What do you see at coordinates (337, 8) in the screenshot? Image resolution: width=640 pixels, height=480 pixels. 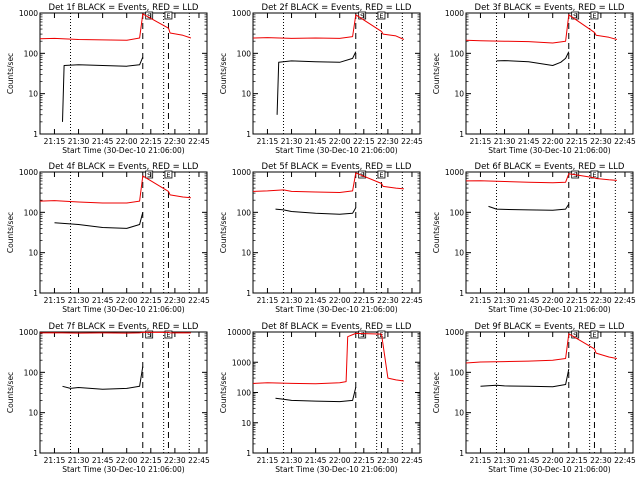 I see `panel-title: Det 2f BLACK = Events, RED = LLD` at bounding box center [337, 8].